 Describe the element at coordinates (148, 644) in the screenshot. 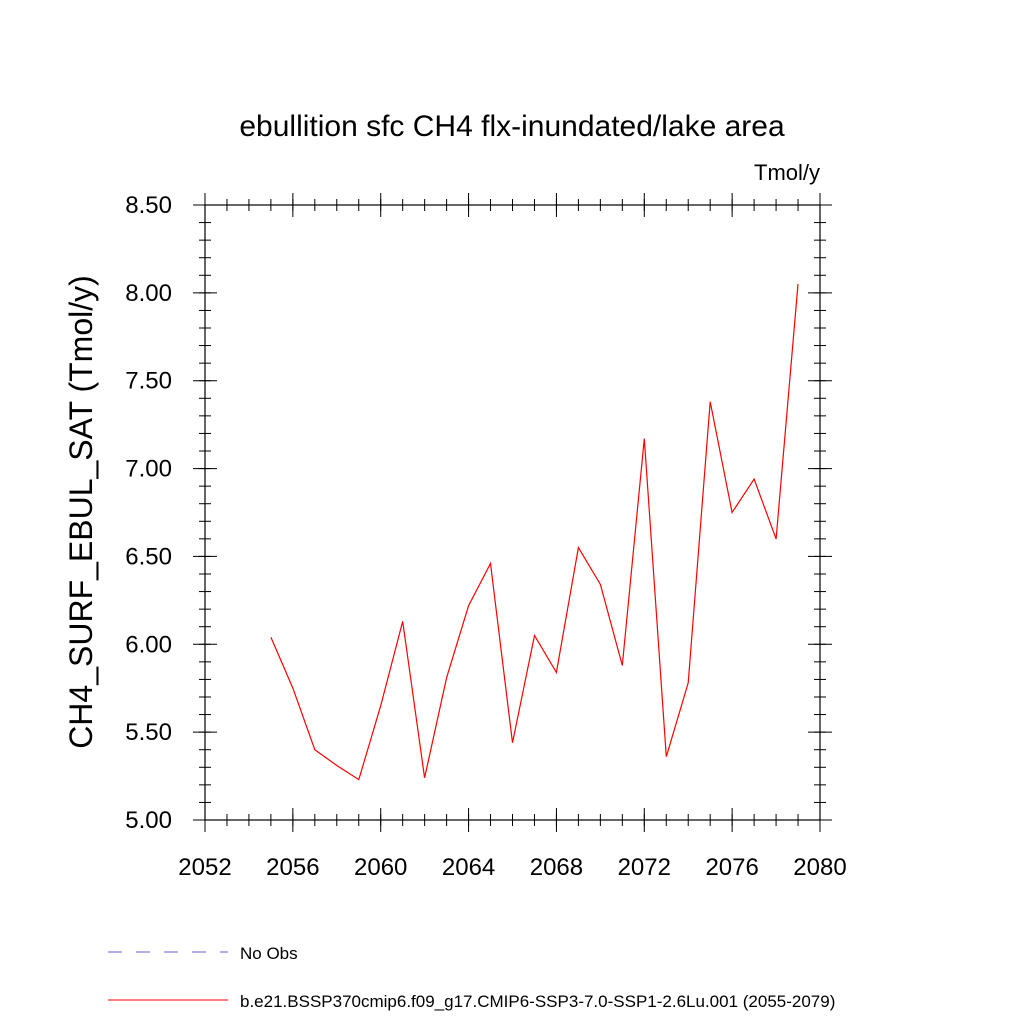

I see `y-tick-label: 6.00` at that location.